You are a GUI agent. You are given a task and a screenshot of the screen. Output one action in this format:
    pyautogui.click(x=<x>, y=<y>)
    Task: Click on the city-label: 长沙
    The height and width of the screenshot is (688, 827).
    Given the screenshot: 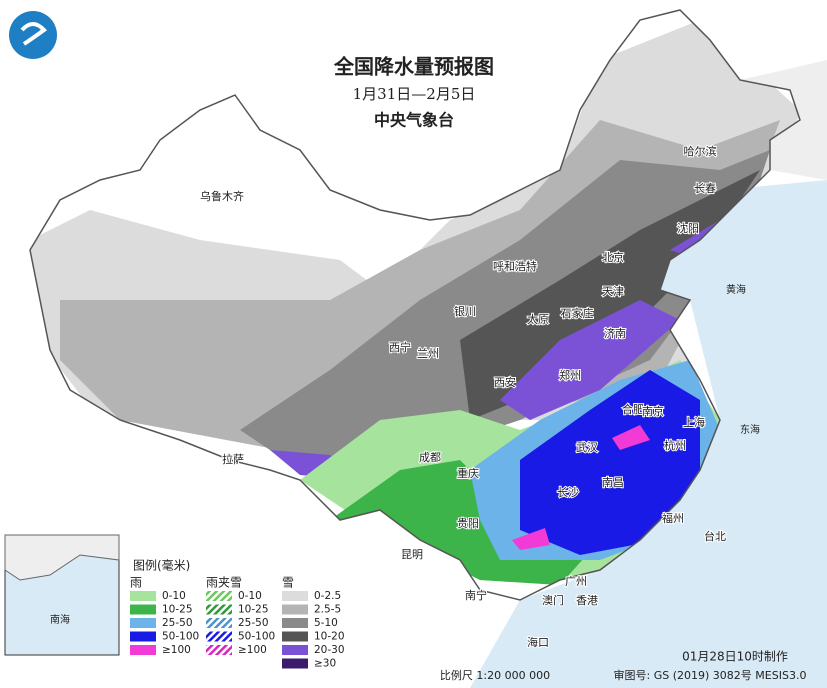 What is the action you would take?
    pyautogui.click(x=568, y=492)
    